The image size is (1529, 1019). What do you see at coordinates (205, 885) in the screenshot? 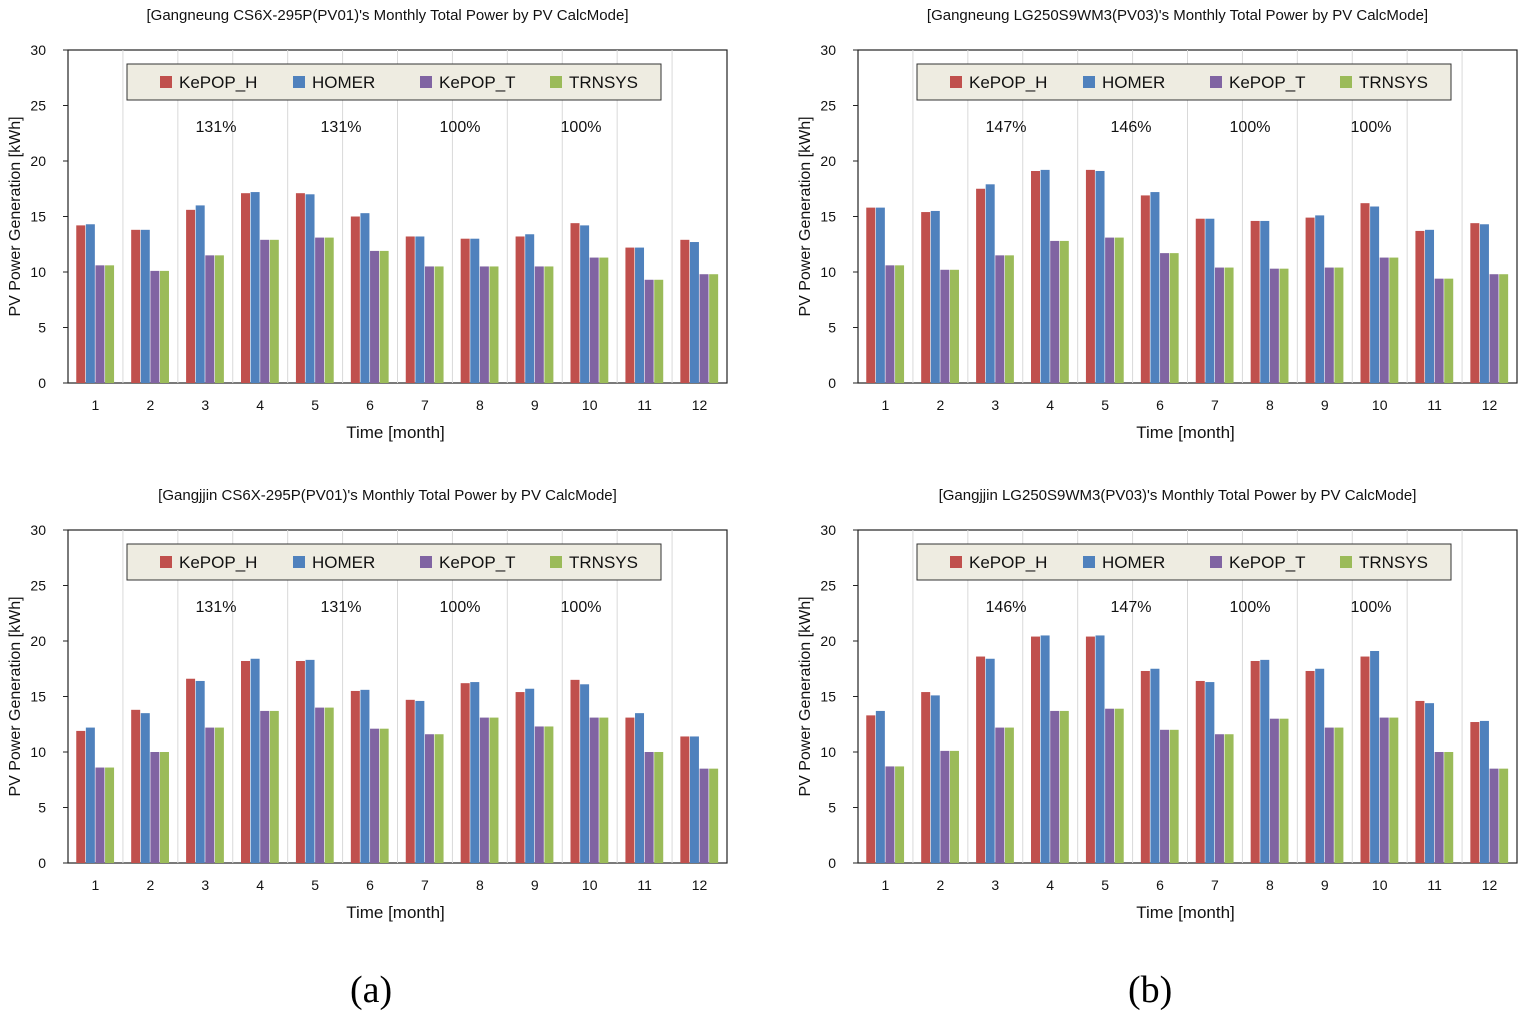
I see `x-tick-label: 3` at bounding box center [205, 885].